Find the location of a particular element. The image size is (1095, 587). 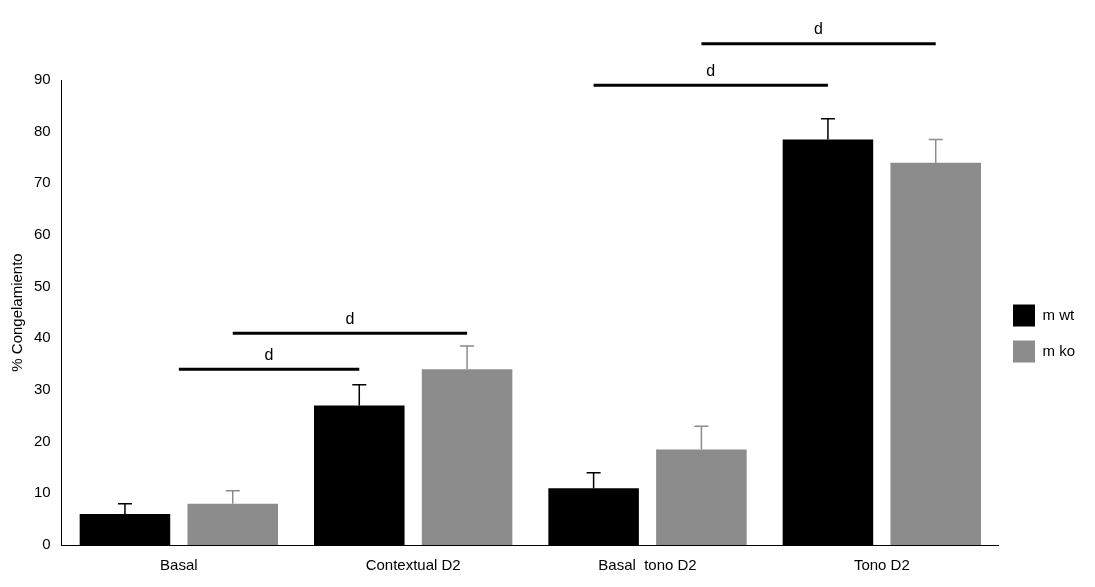

y-tick-label: 40 is located at coordinates (42, 337).